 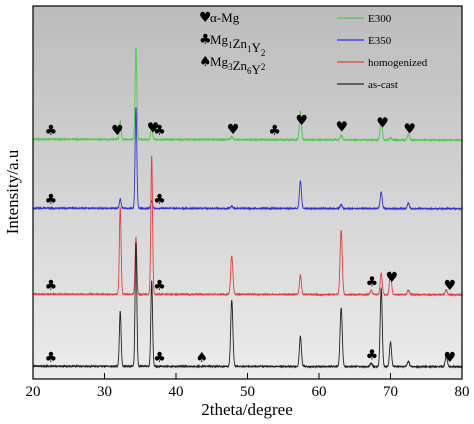 I want to click on legend-label-E300: E300, so click(x=380, y=19).